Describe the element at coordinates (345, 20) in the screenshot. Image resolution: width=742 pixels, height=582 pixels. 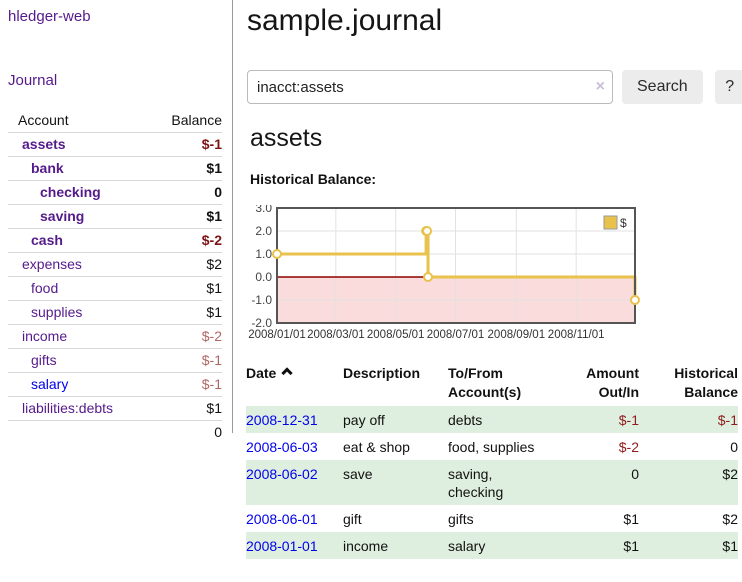
I see `page-title: sample.journal` at that location.